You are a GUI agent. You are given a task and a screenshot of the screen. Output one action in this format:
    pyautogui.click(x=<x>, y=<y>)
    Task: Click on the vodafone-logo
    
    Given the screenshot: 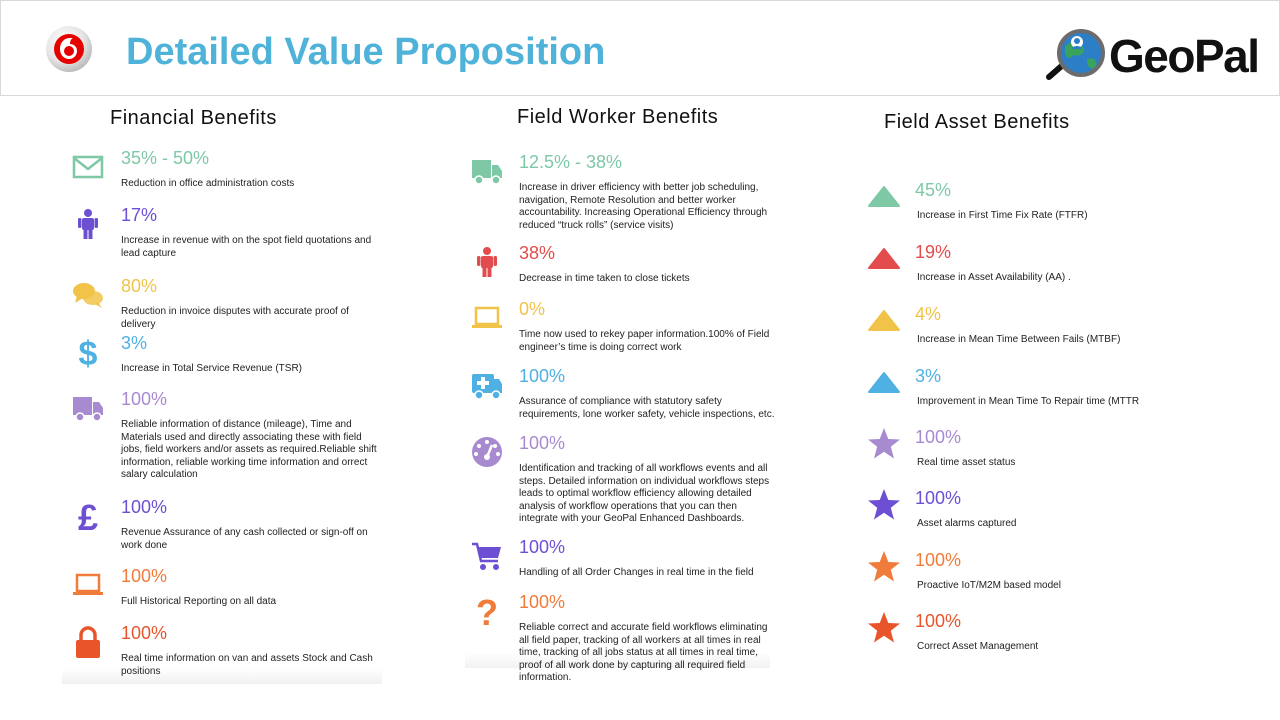 What is the action you would take?
    pyautogui.click(x=69, y=49)
    